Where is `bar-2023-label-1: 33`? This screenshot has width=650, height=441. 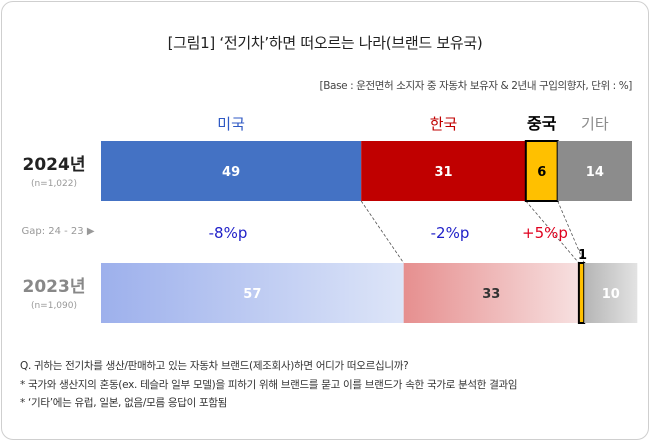
bar-2023-label-1: 33 is located at coordinates (491, 294).